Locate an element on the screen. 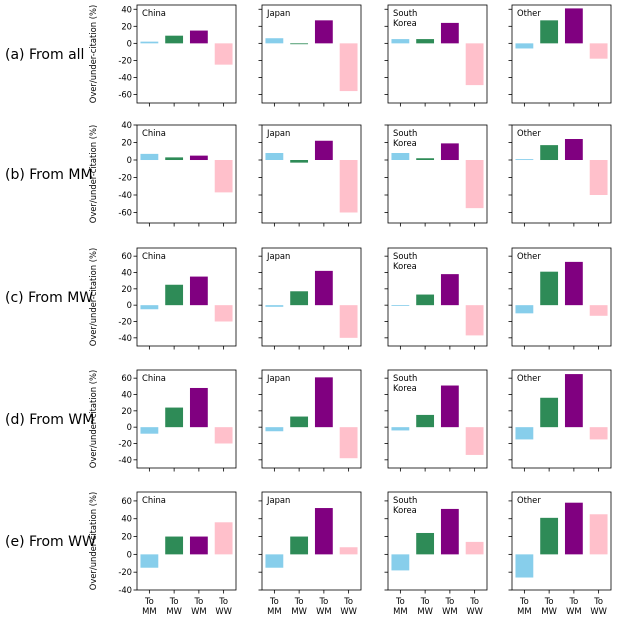 The width and height of the screenshot is (617, 619). row-label: (d) From WM is located at coordinates (49, 420).